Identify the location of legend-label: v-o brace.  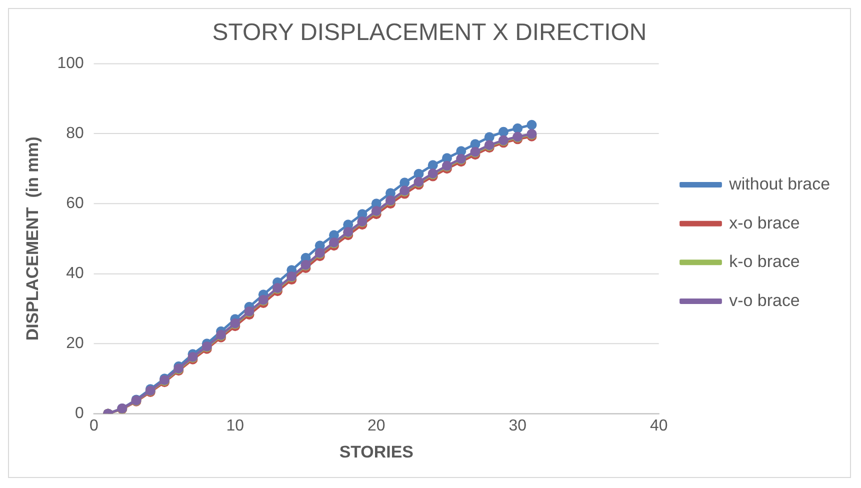
(764, 300).